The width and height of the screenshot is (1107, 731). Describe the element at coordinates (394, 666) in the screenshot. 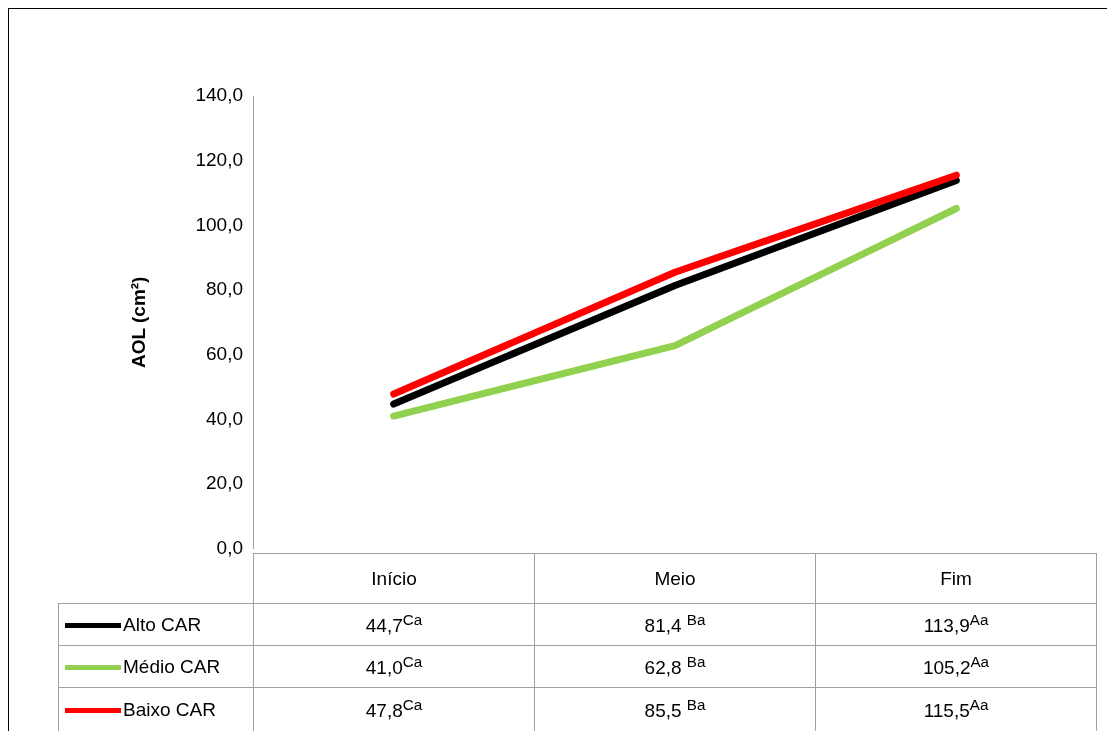

I see `data-label: 41,0$^{Ca}$` at that location.